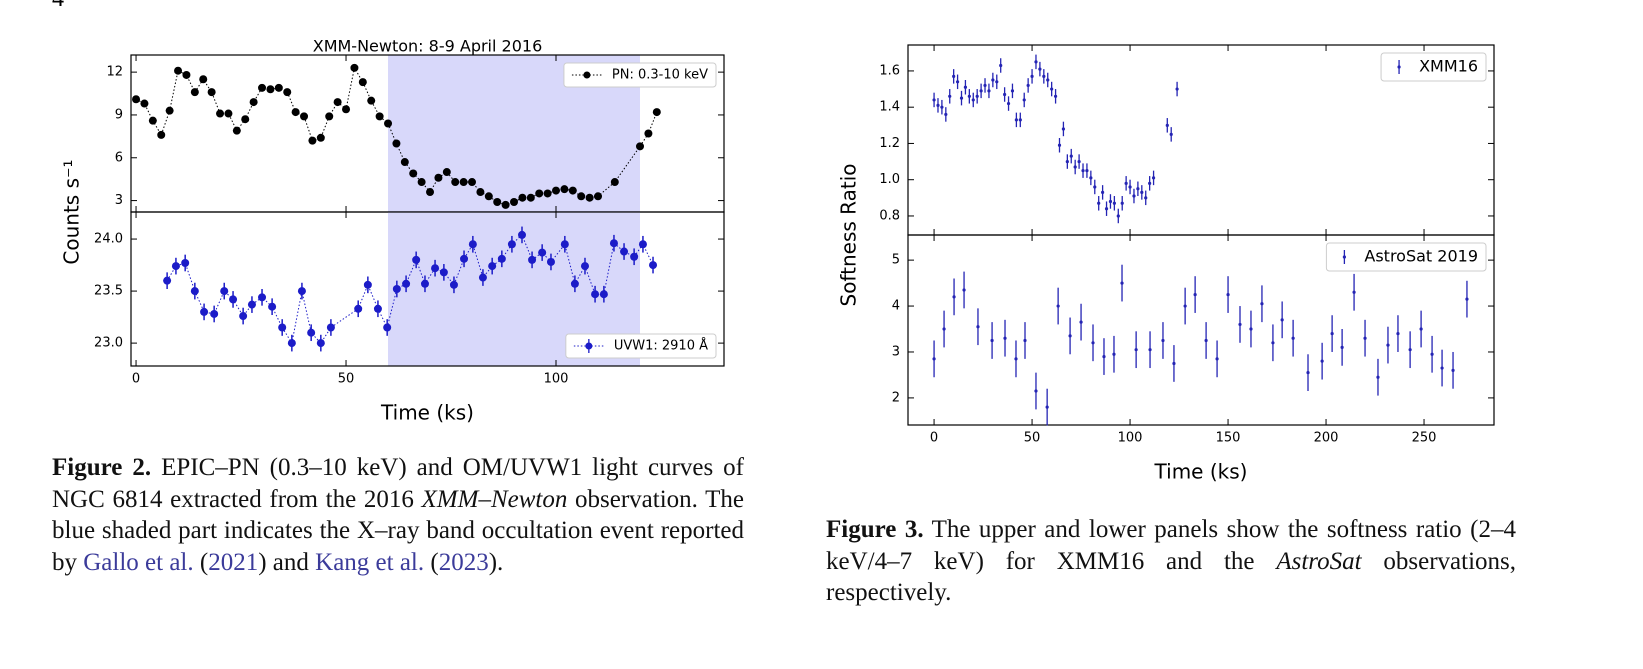 The height and width of the screenshot is (669, 1643). I want to click on page-number: 4, so click(58, 6).